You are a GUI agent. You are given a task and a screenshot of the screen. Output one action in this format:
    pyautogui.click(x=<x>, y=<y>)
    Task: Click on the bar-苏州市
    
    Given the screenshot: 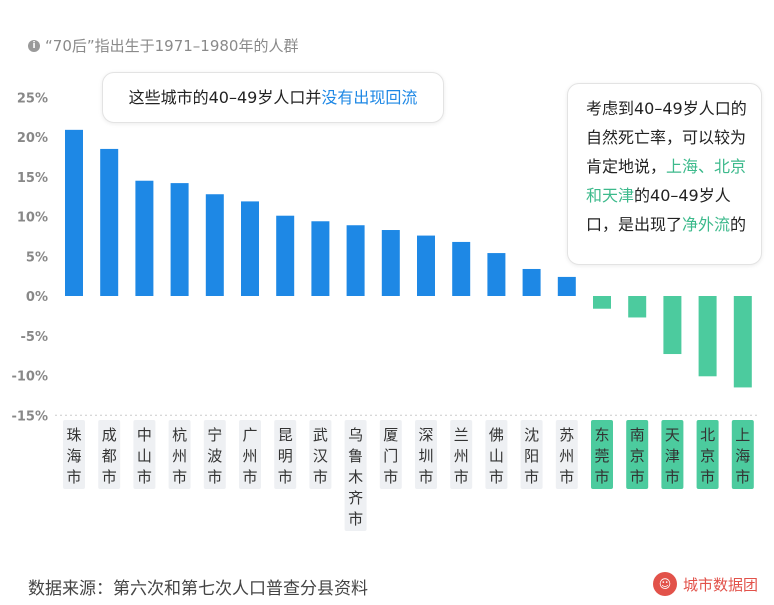 What is the action you would take?
    pyautogui.click(x=566, y=286)
    